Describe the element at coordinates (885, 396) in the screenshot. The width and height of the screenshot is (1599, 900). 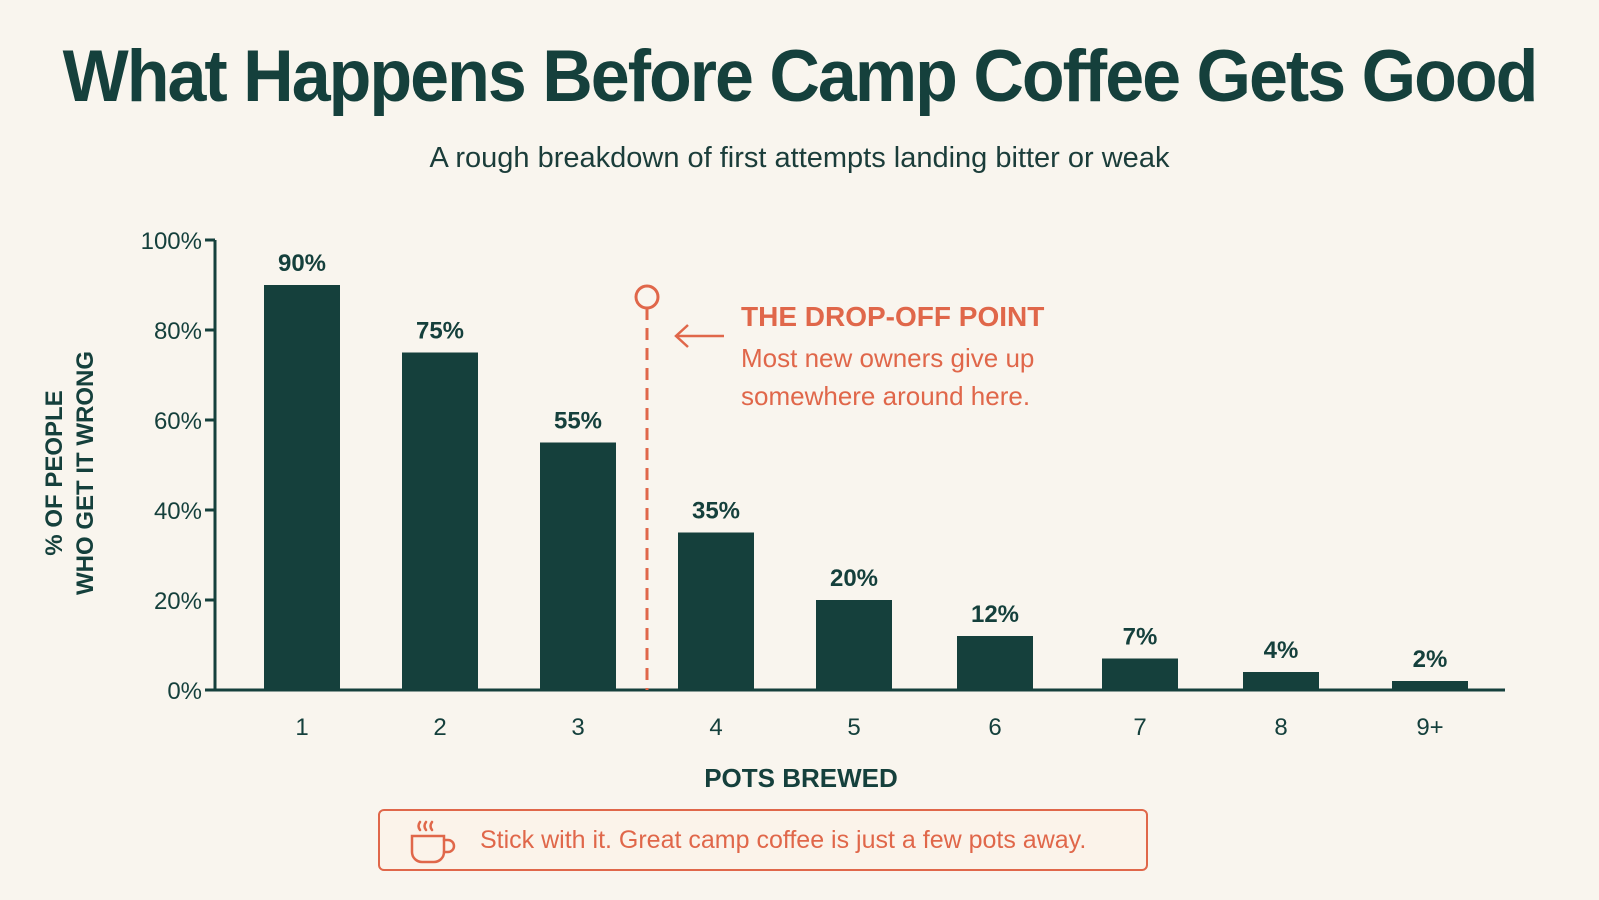
I see `marker-note-line-2: somewhere around here.` at that location.